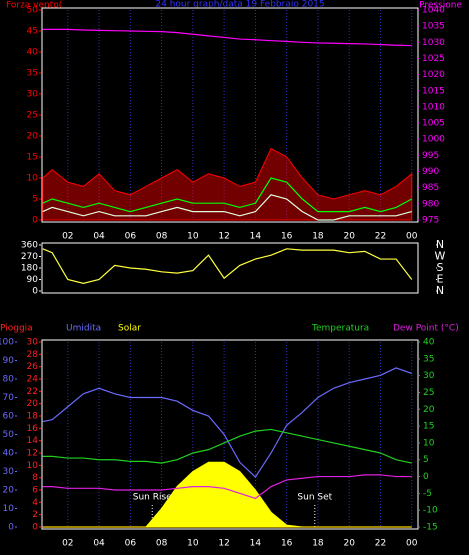 The width and height of the screenshot is (469, 555). What do you see at coordinates (35, 491) in the screenshot?
I see `y-tick-label: 6` at bounding box center [35, 491].